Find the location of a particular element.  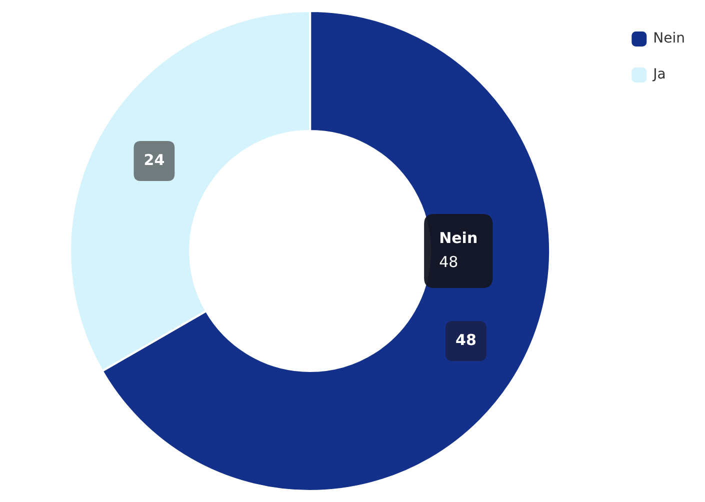

data-label: 24 is located at coordinates (154, 159).